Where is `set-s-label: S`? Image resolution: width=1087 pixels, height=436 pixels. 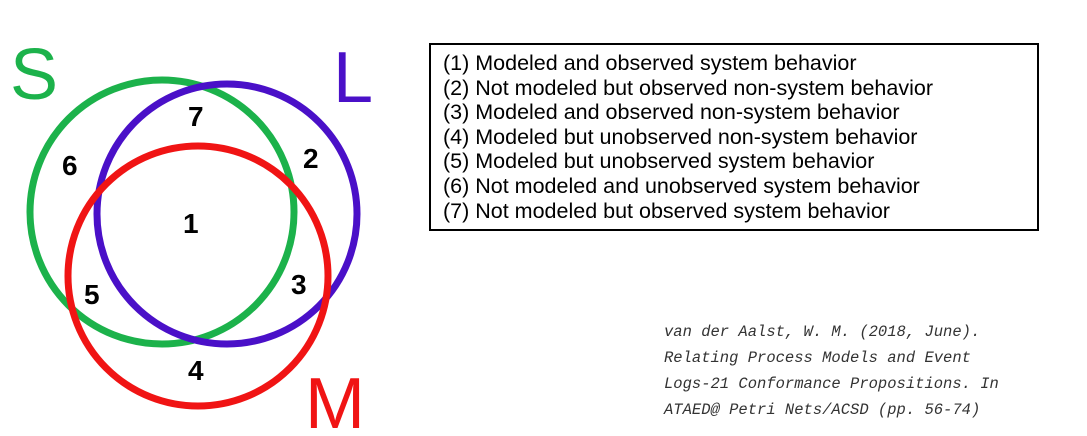 set-s-label: S is located at coordinates (34, 75).